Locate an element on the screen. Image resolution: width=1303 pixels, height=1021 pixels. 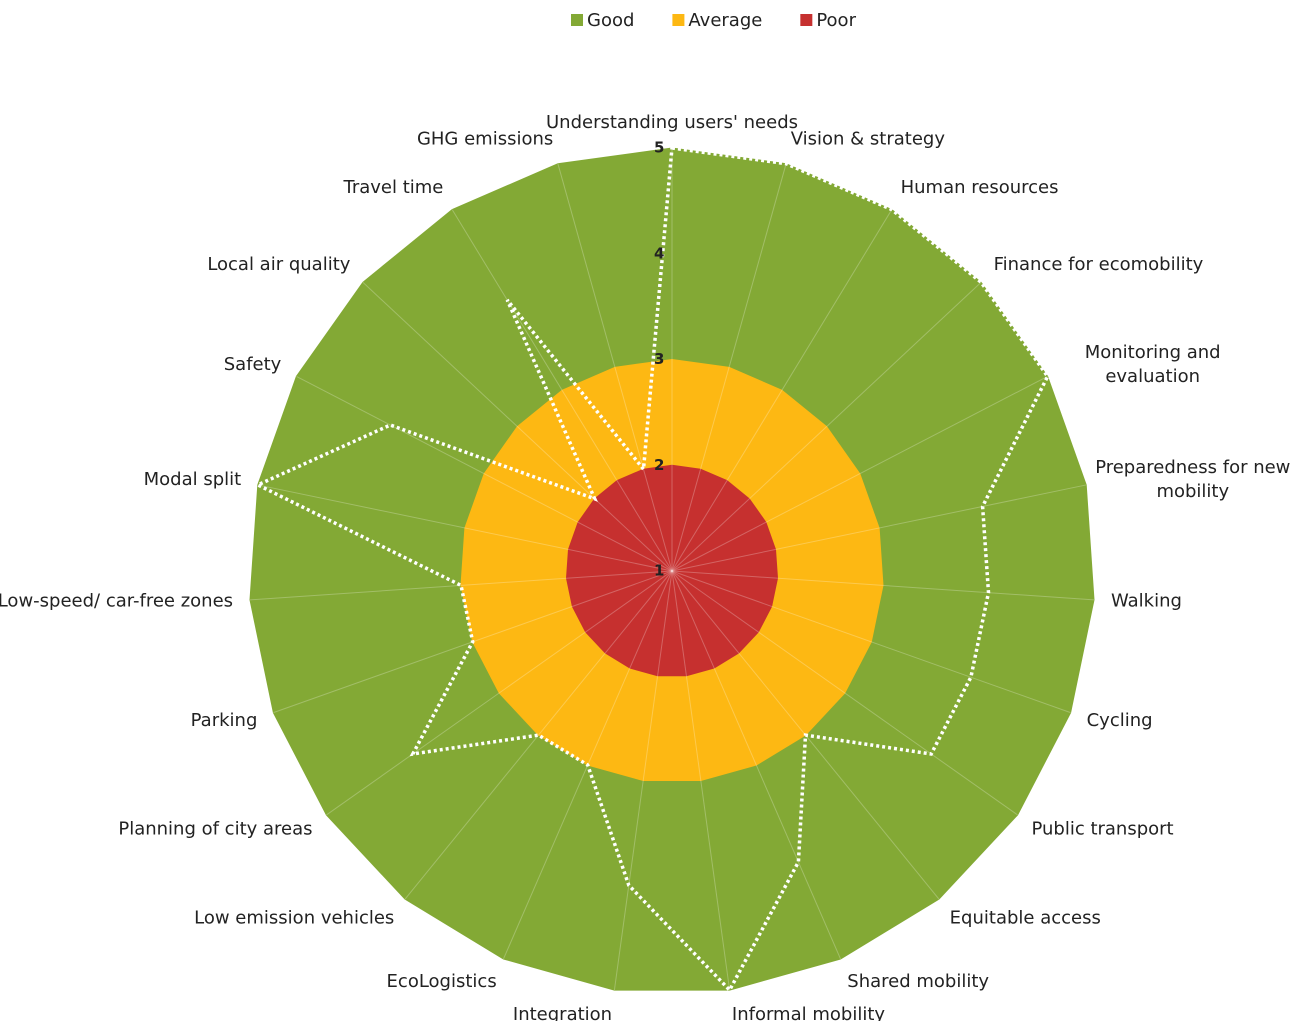
category-label: EcoLogistics is located at coordinates (442, 981).